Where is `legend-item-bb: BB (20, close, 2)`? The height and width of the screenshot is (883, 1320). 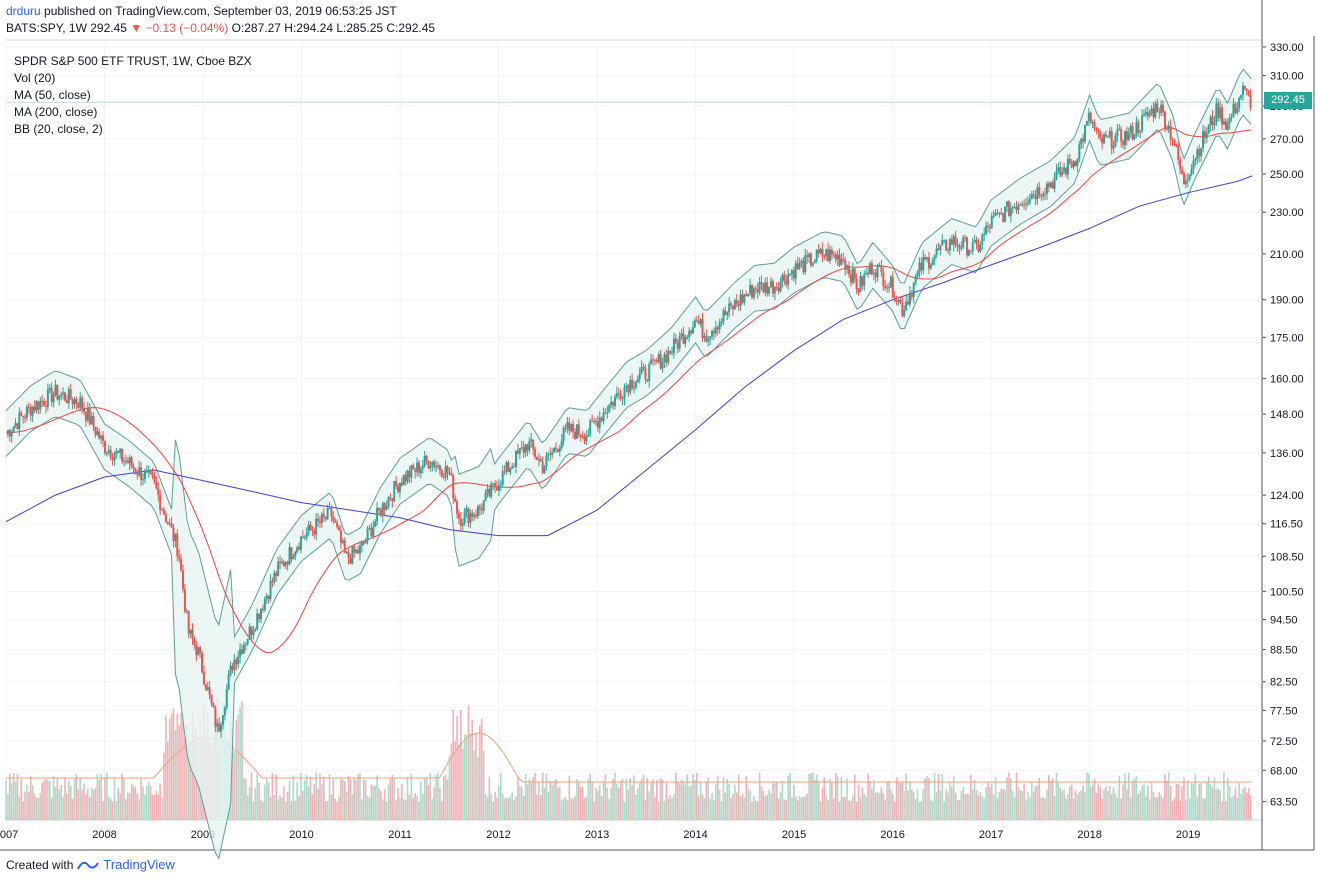
legend-item-bb: BB (20, close, 2) is located at coordinates (58, 129).